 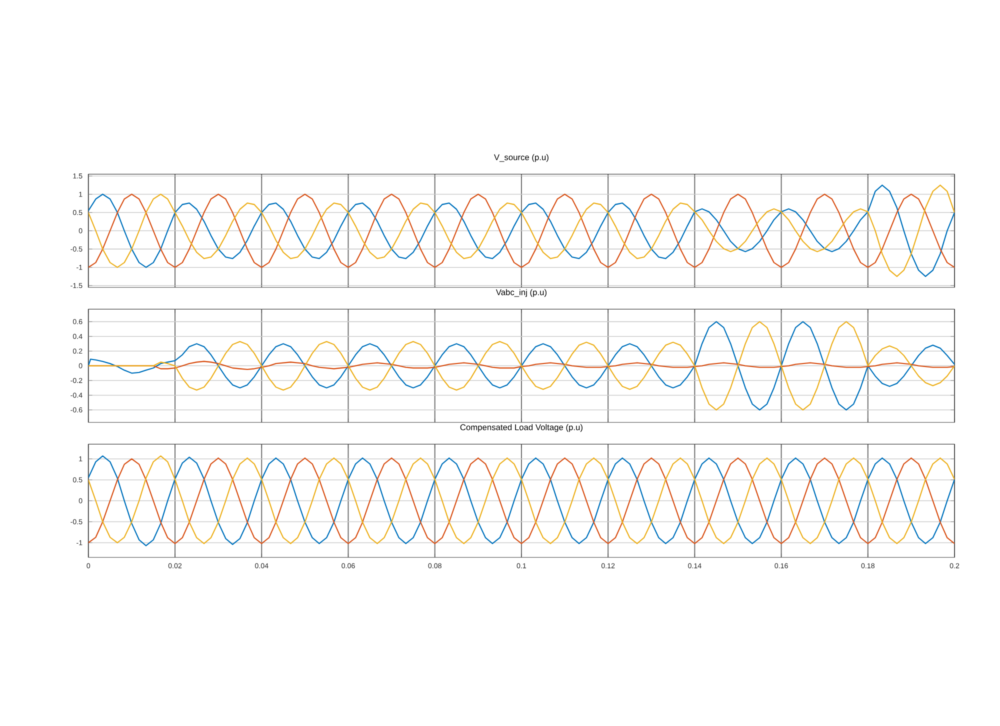 What do you see at coordinates (521, 293) in the screenshot?
I see `chart-title: Vabc_inj (p.u)` at bounding box center [521, 293].